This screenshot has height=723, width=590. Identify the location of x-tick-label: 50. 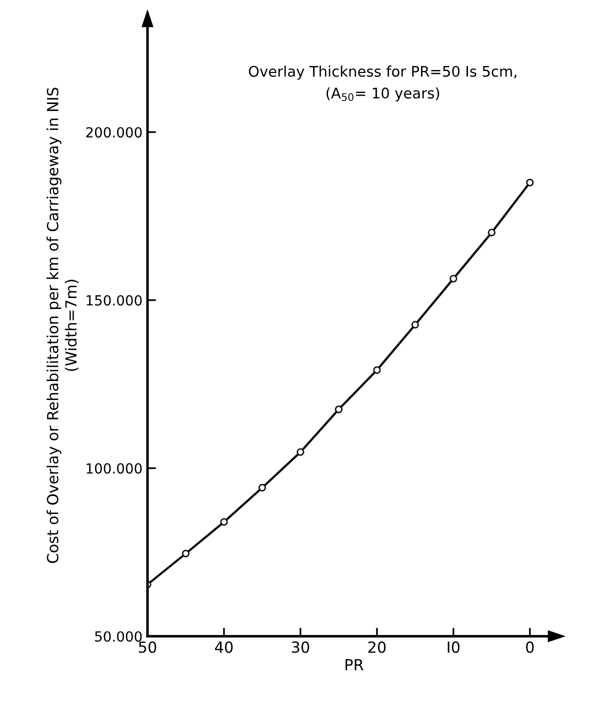
(147, 647).